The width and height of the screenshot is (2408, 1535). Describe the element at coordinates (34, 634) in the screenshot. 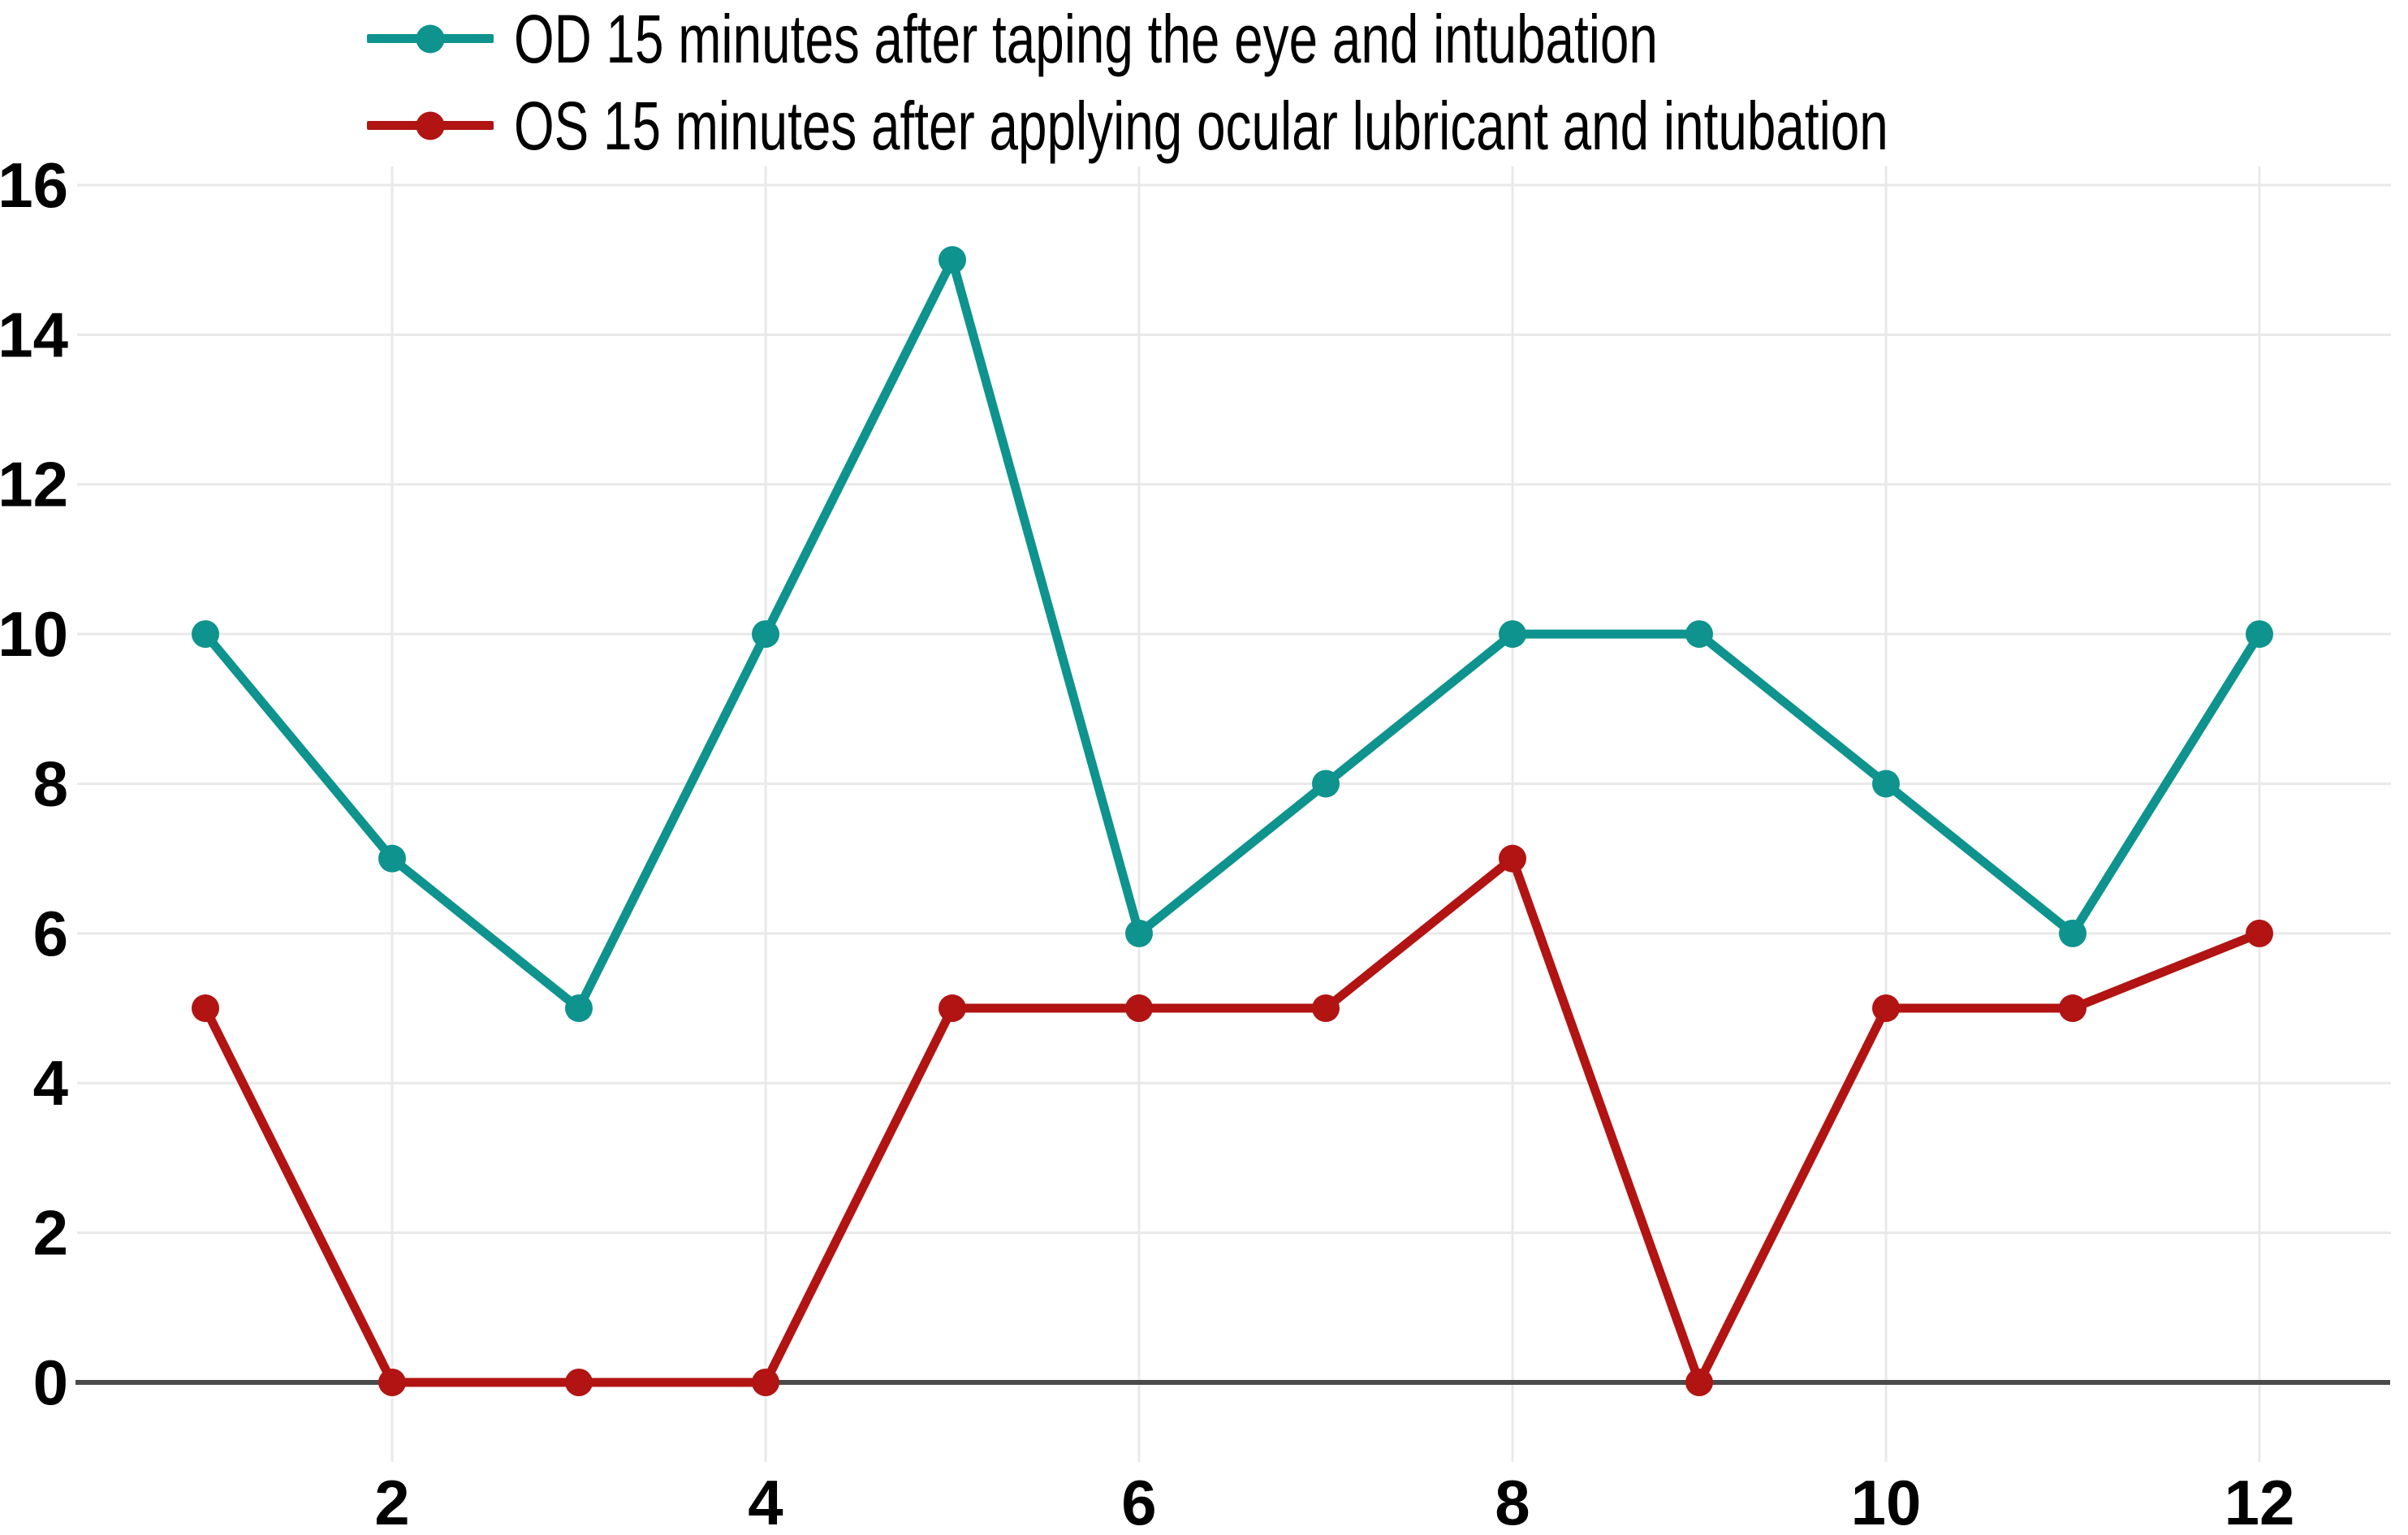

I see `y-tick-label: 10` at that location.